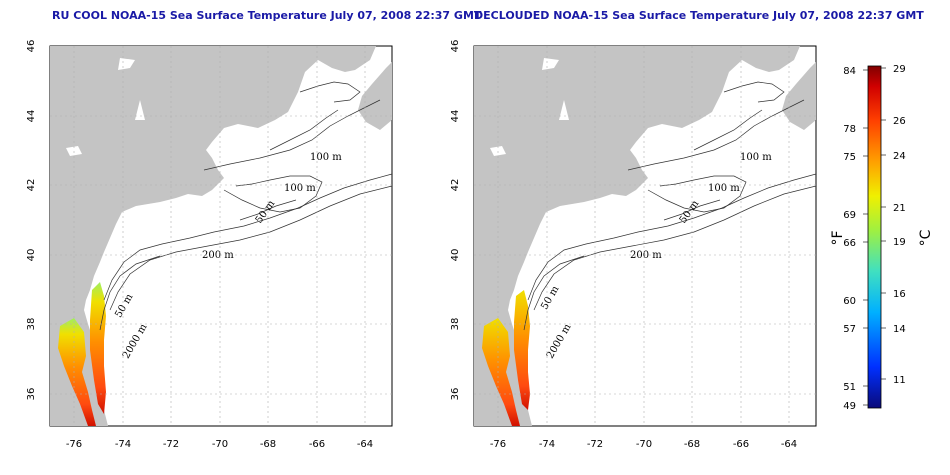 The width and height of the screenshot is (950, 475). I want to click on fahrenheit-ticks, so click(865, 237).